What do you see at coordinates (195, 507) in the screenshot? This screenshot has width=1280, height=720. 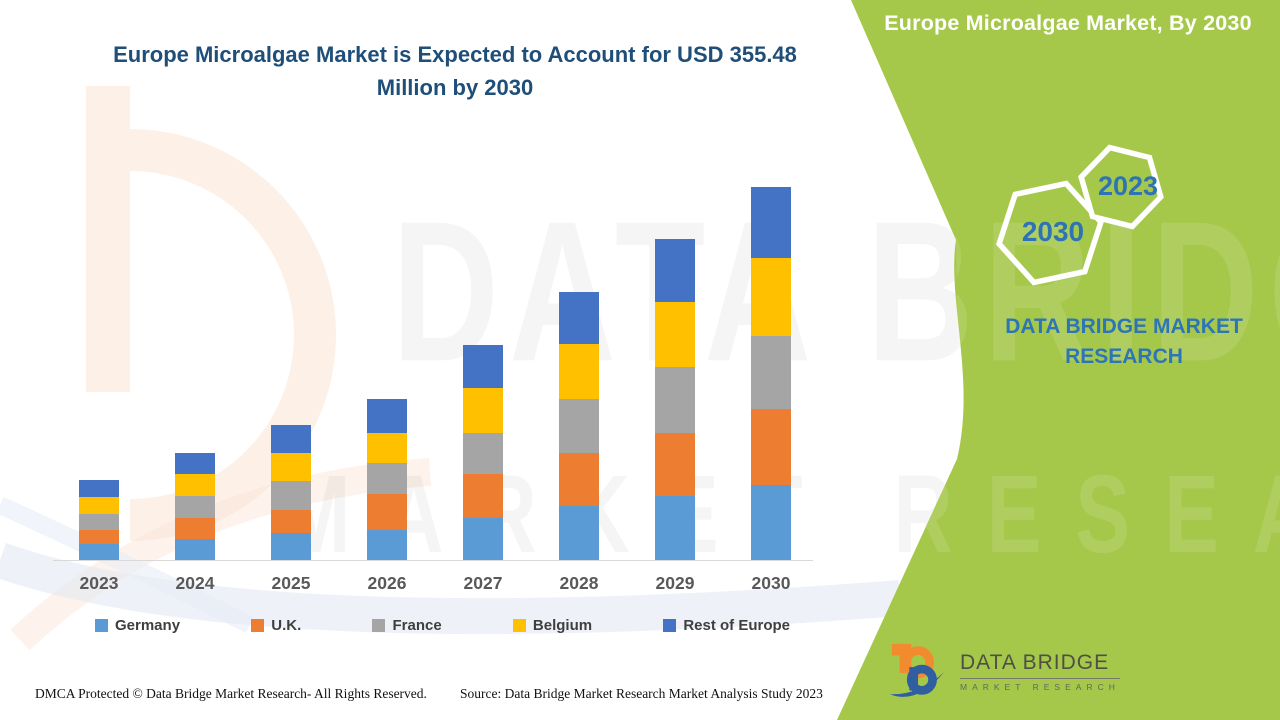 I see `bar-segment-2024-france` at bounding box center [195, 507].